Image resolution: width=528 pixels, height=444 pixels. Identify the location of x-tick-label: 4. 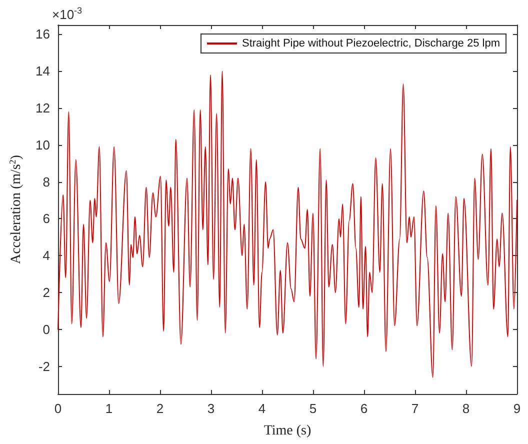
(262, 408).